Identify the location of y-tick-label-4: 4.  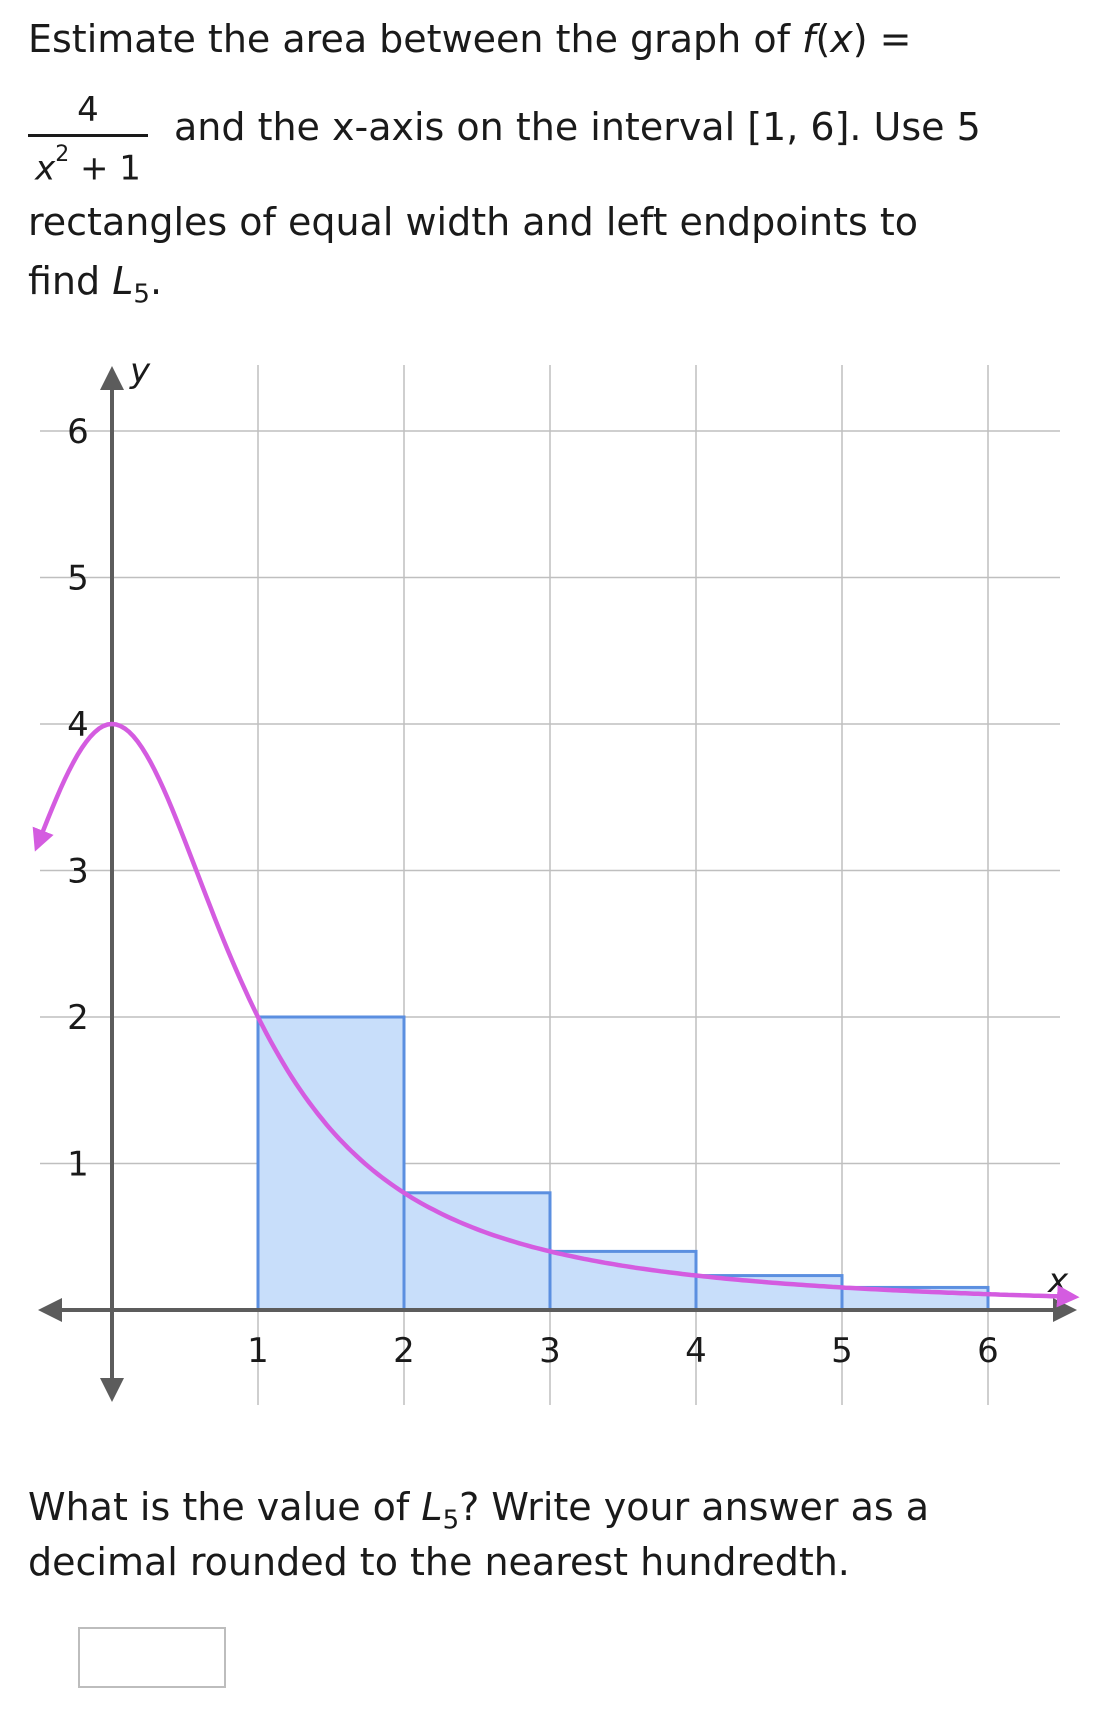
(78, 725).